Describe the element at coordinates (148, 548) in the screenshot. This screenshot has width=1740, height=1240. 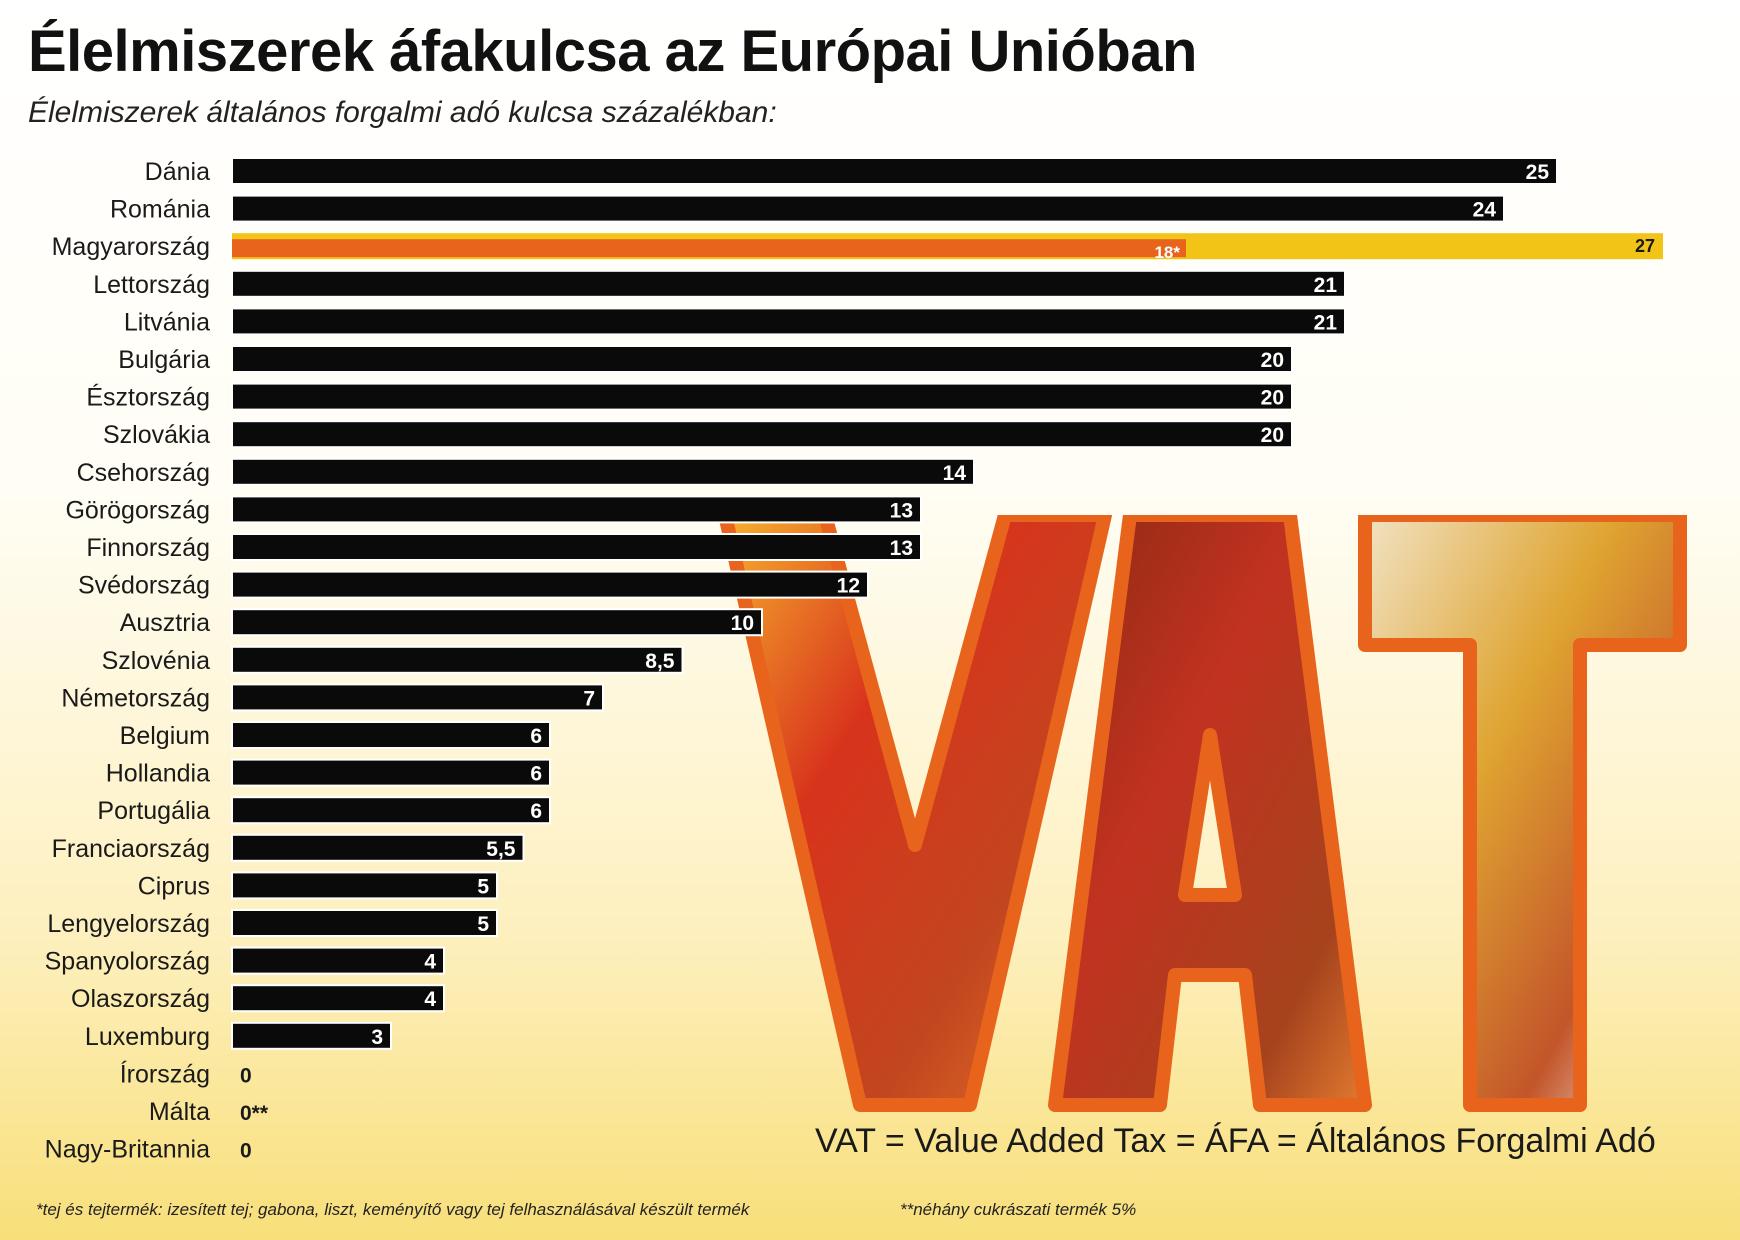
I see `category-label: Finnország` at that location.